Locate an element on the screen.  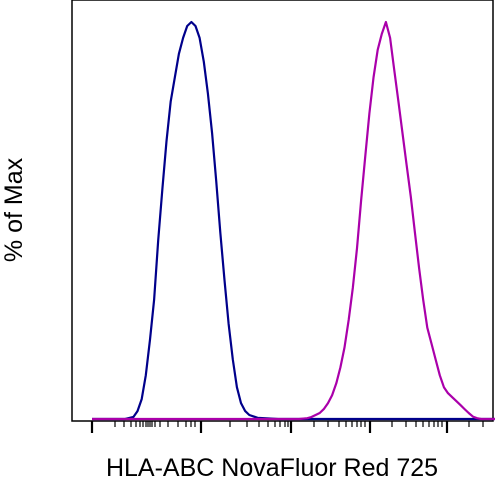
y-axis-label: % of Max is located at coordinates (14, 209).